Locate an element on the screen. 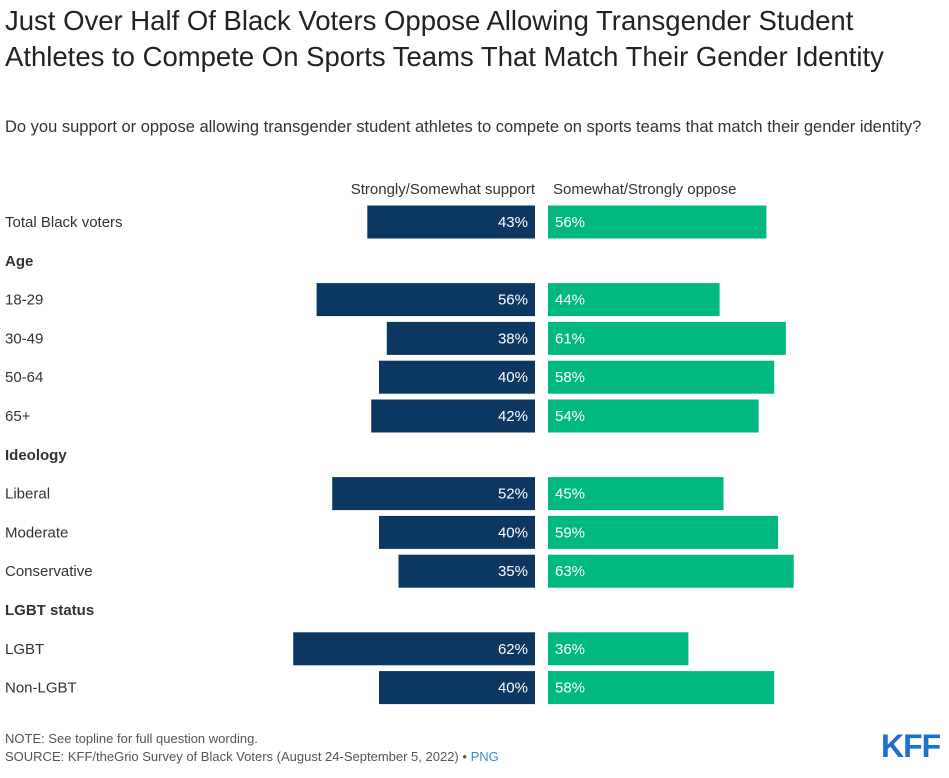 The image size is (949, 778). row-label: 30-49 is located at coordinates (24, 338).